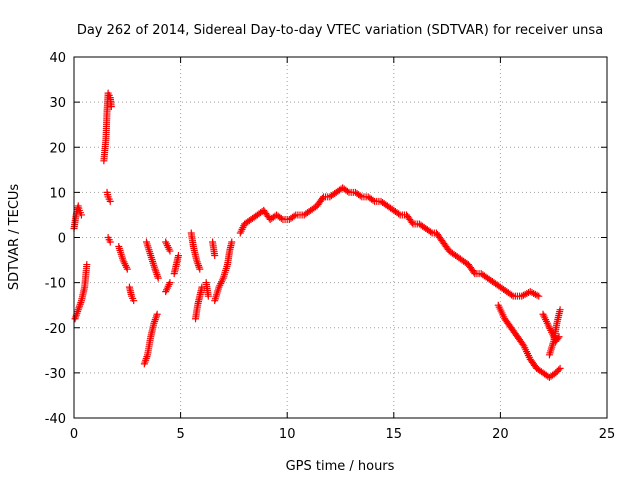  Describe the element at coordinates (55, 329) in the screenshot. I see `y-tick-label: -20` at that location.